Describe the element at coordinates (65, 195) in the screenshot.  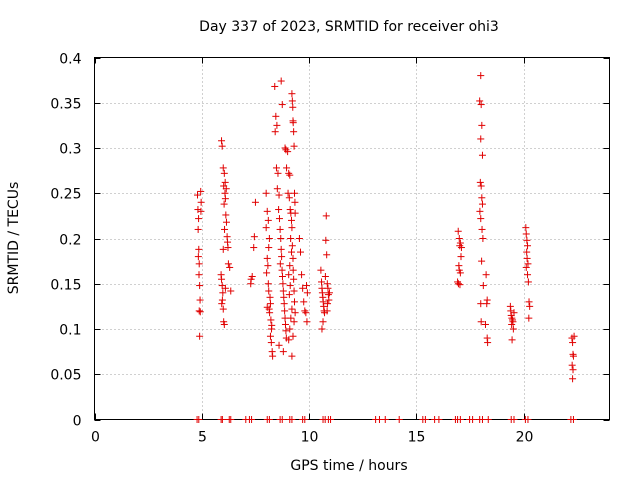
I see `y-tick-label: 0.25` at that location.